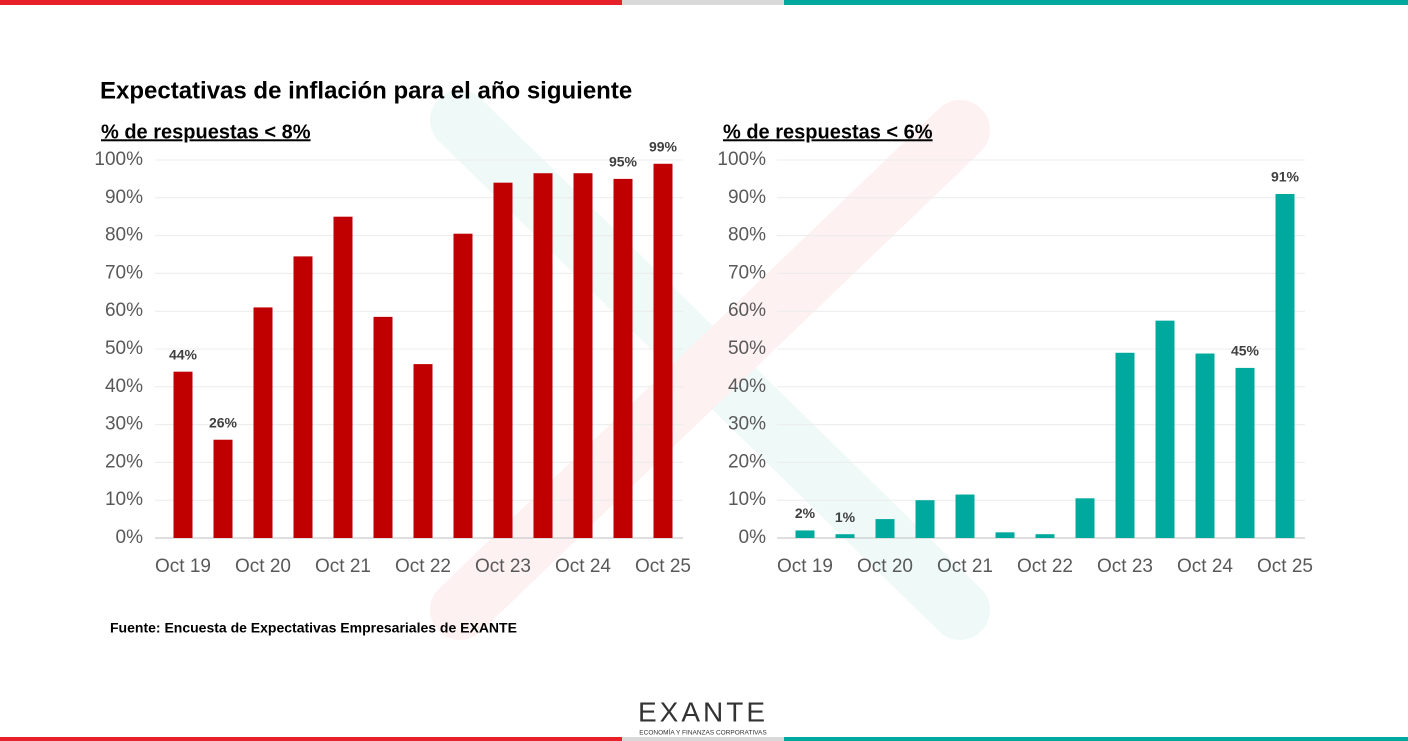 The width and height of the screenshot is (1408, 741). What do you see at coordinates (183, 354) in the screenshot?
I see `data-label: 44%` at bounding box center [183, 354].